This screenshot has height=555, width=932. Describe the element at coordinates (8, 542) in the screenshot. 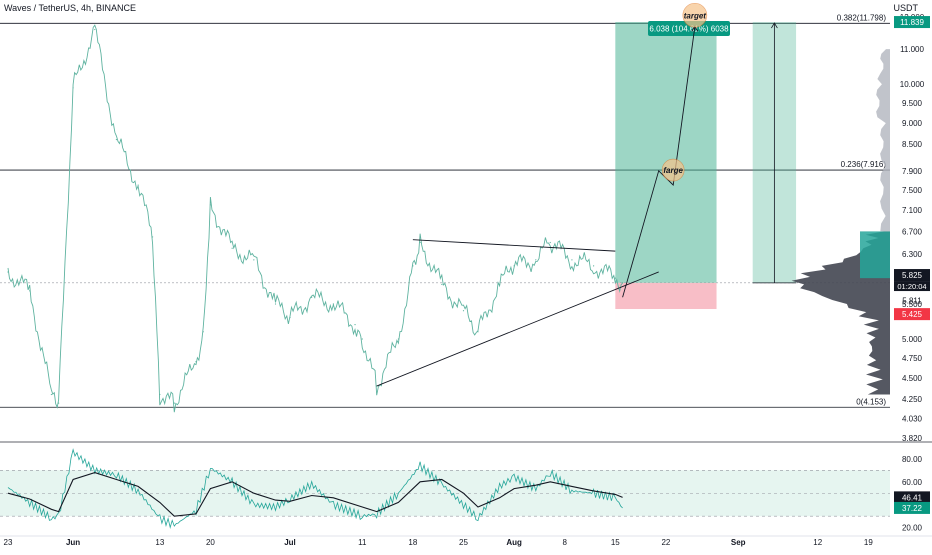

I see `time-axis-tick-label: 23` at that location.